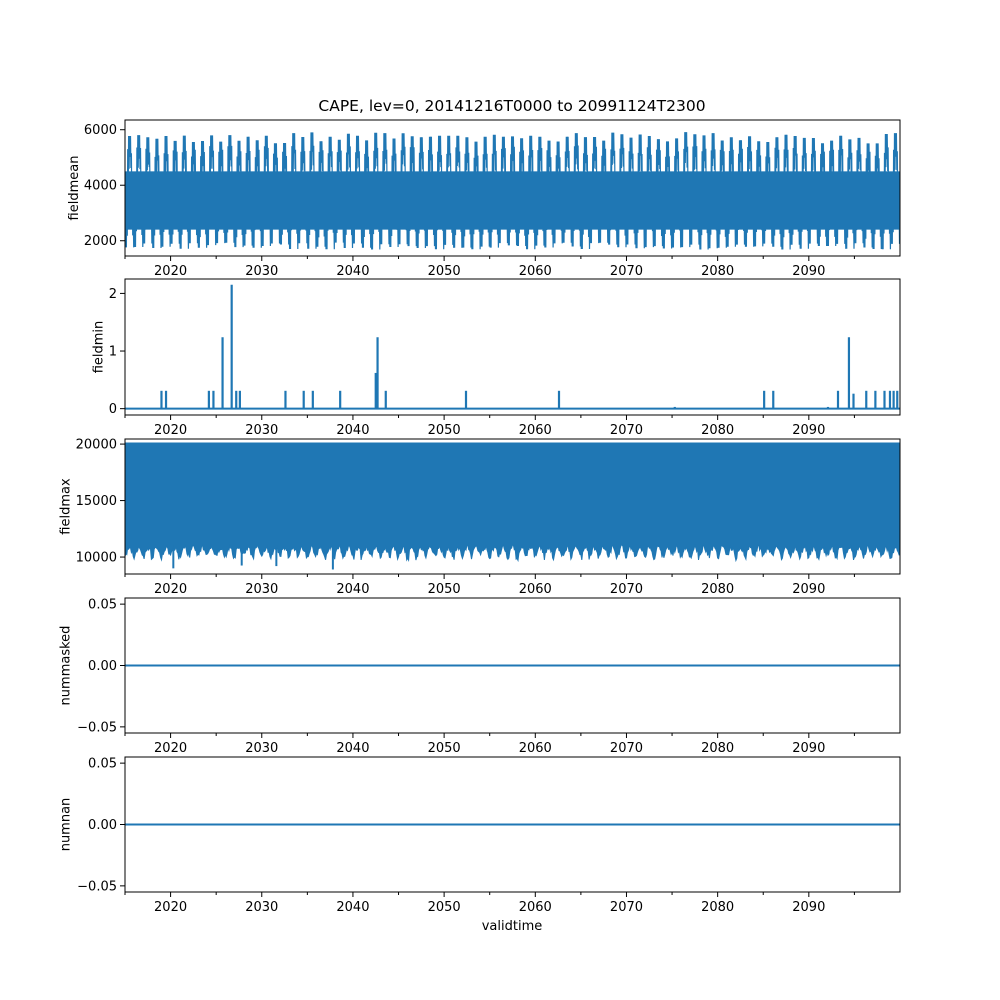  I want to click on panel-frame-fieldmax, so click(512, 506).